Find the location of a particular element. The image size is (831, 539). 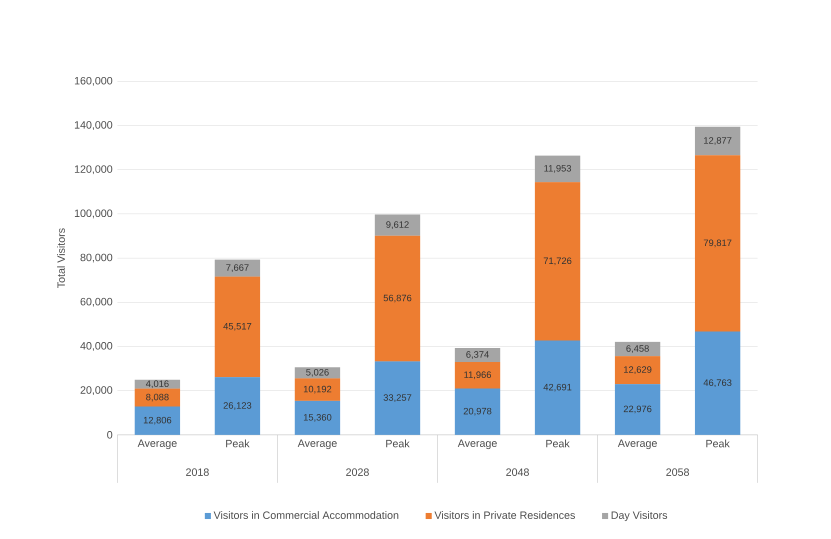

y-tick-label: 120,000 is located at coordinates (93, 169).